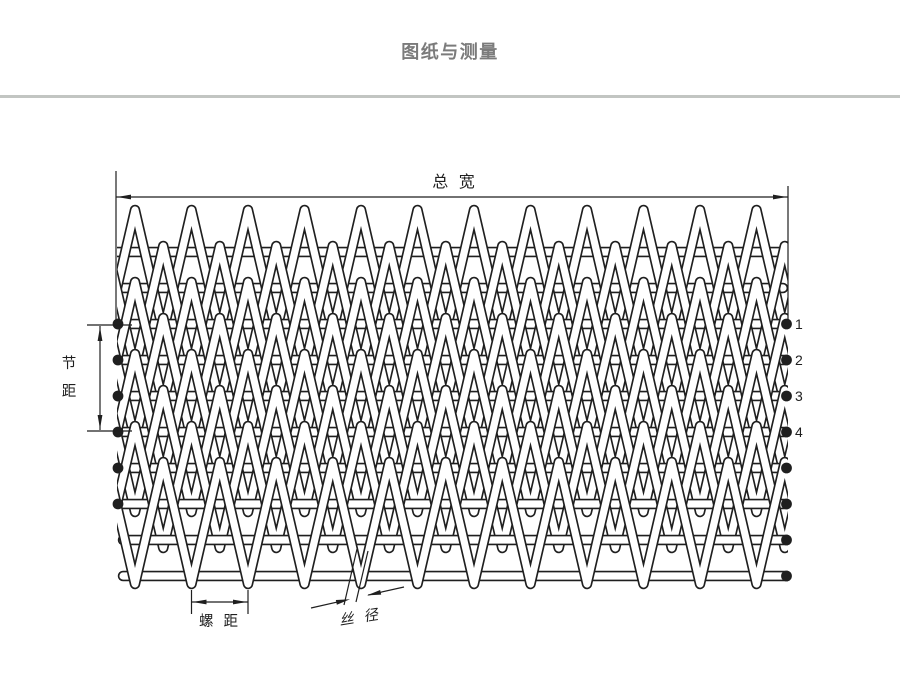 The width and height of the screenshot is (900, 685). I want to click on rod-number-labels: 1 2 3 4, so click(799, 378).